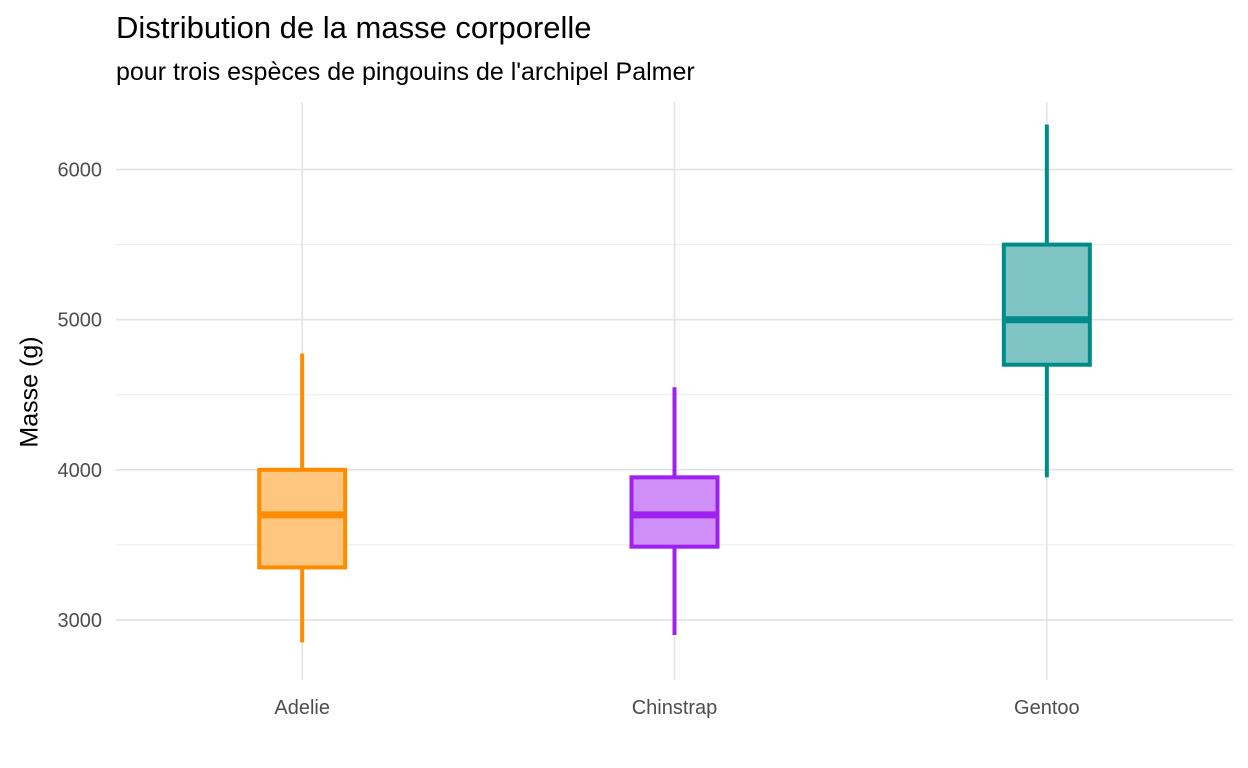 The image size is (1248, 768). What do you see at coordinates (80, 621) in the screenshot?
I see `y-tick-label: 3000` at bounding box center [80, 621].